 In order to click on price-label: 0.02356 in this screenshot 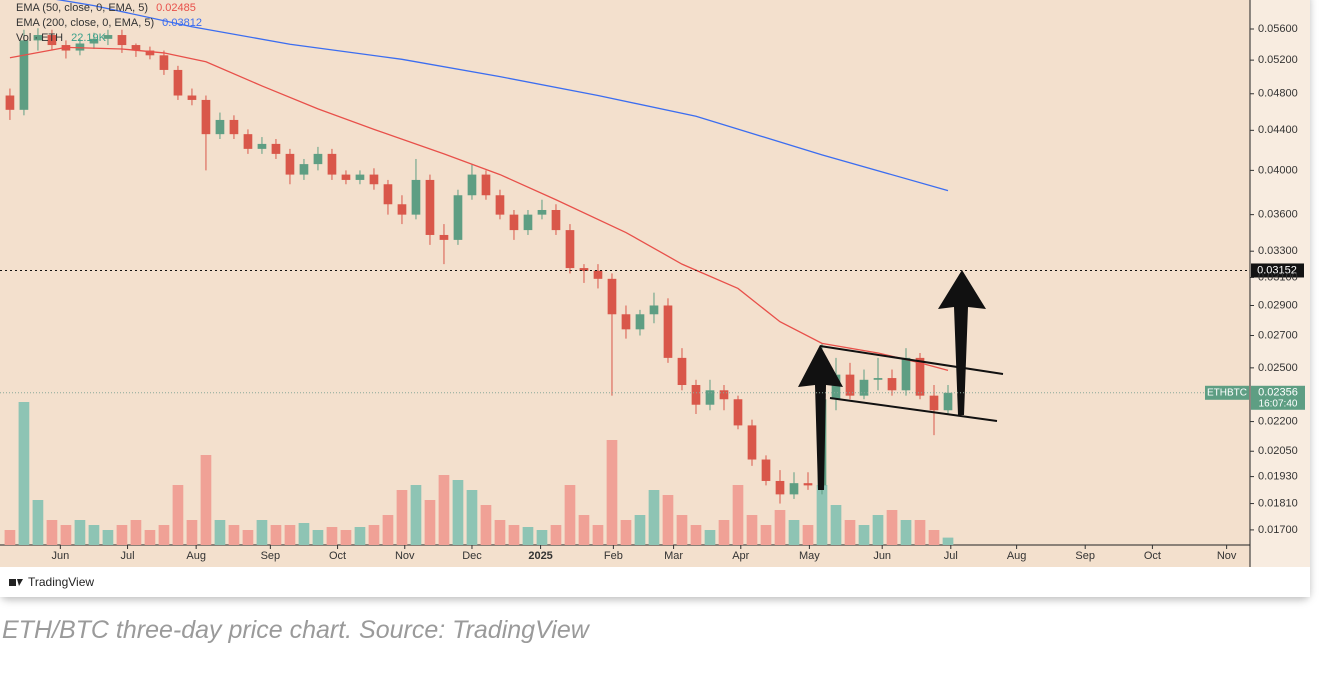, I will do `click(1278, 393)`.